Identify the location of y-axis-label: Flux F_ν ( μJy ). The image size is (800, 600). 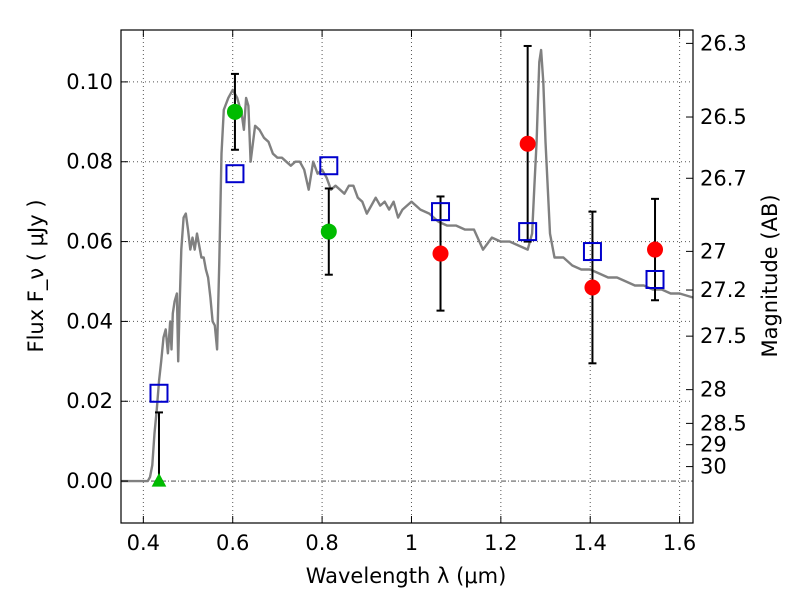
(36, 275).